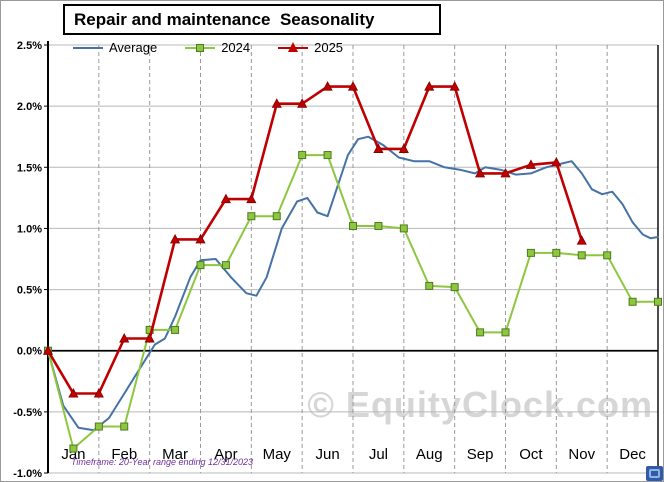  Describe the element at coordinates (29, 168) in the screenshot. I see `svg-text: 1.5%` at that location.